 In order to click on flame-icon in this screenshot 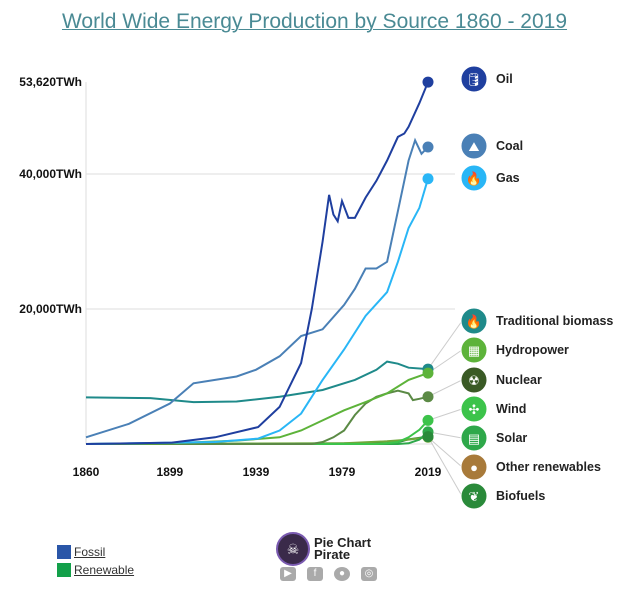, I will do `click(474, 178)`.